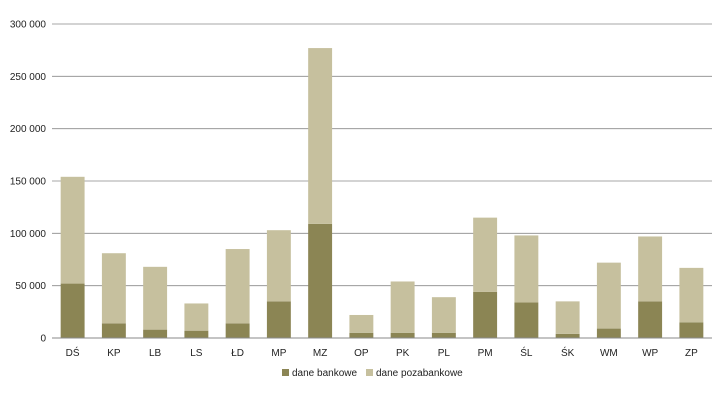 This screenshot has height=394, width=718. What do you see at coordinates (196, 353) in the screenshot?
I see `x-tick-label: LS` at bounding box center [196, 353].